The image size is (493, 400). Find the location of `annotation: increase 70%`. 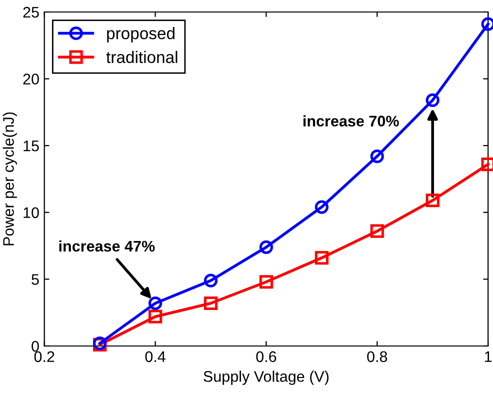

annotation: increase 70% is located at coordinates (351, 120).